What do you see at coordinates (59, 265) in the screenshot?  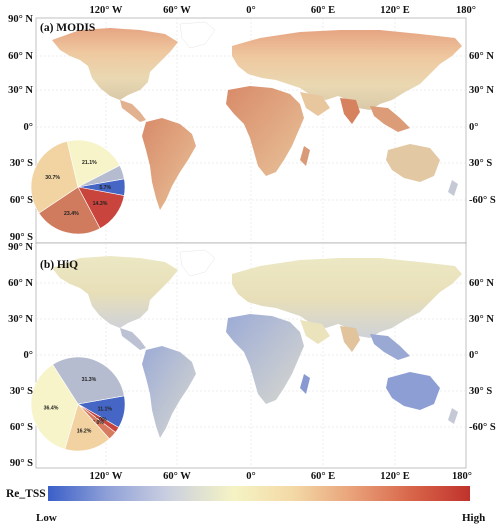 I see `panel-b-label: (b) HiQ` at bounding box center [59, 265].